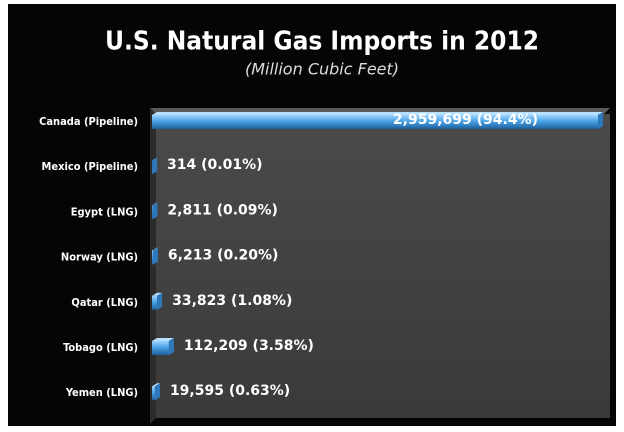 The image size is (624, 432). I want to click on value-label: 6,213 (0.20%), so click(223, 256).